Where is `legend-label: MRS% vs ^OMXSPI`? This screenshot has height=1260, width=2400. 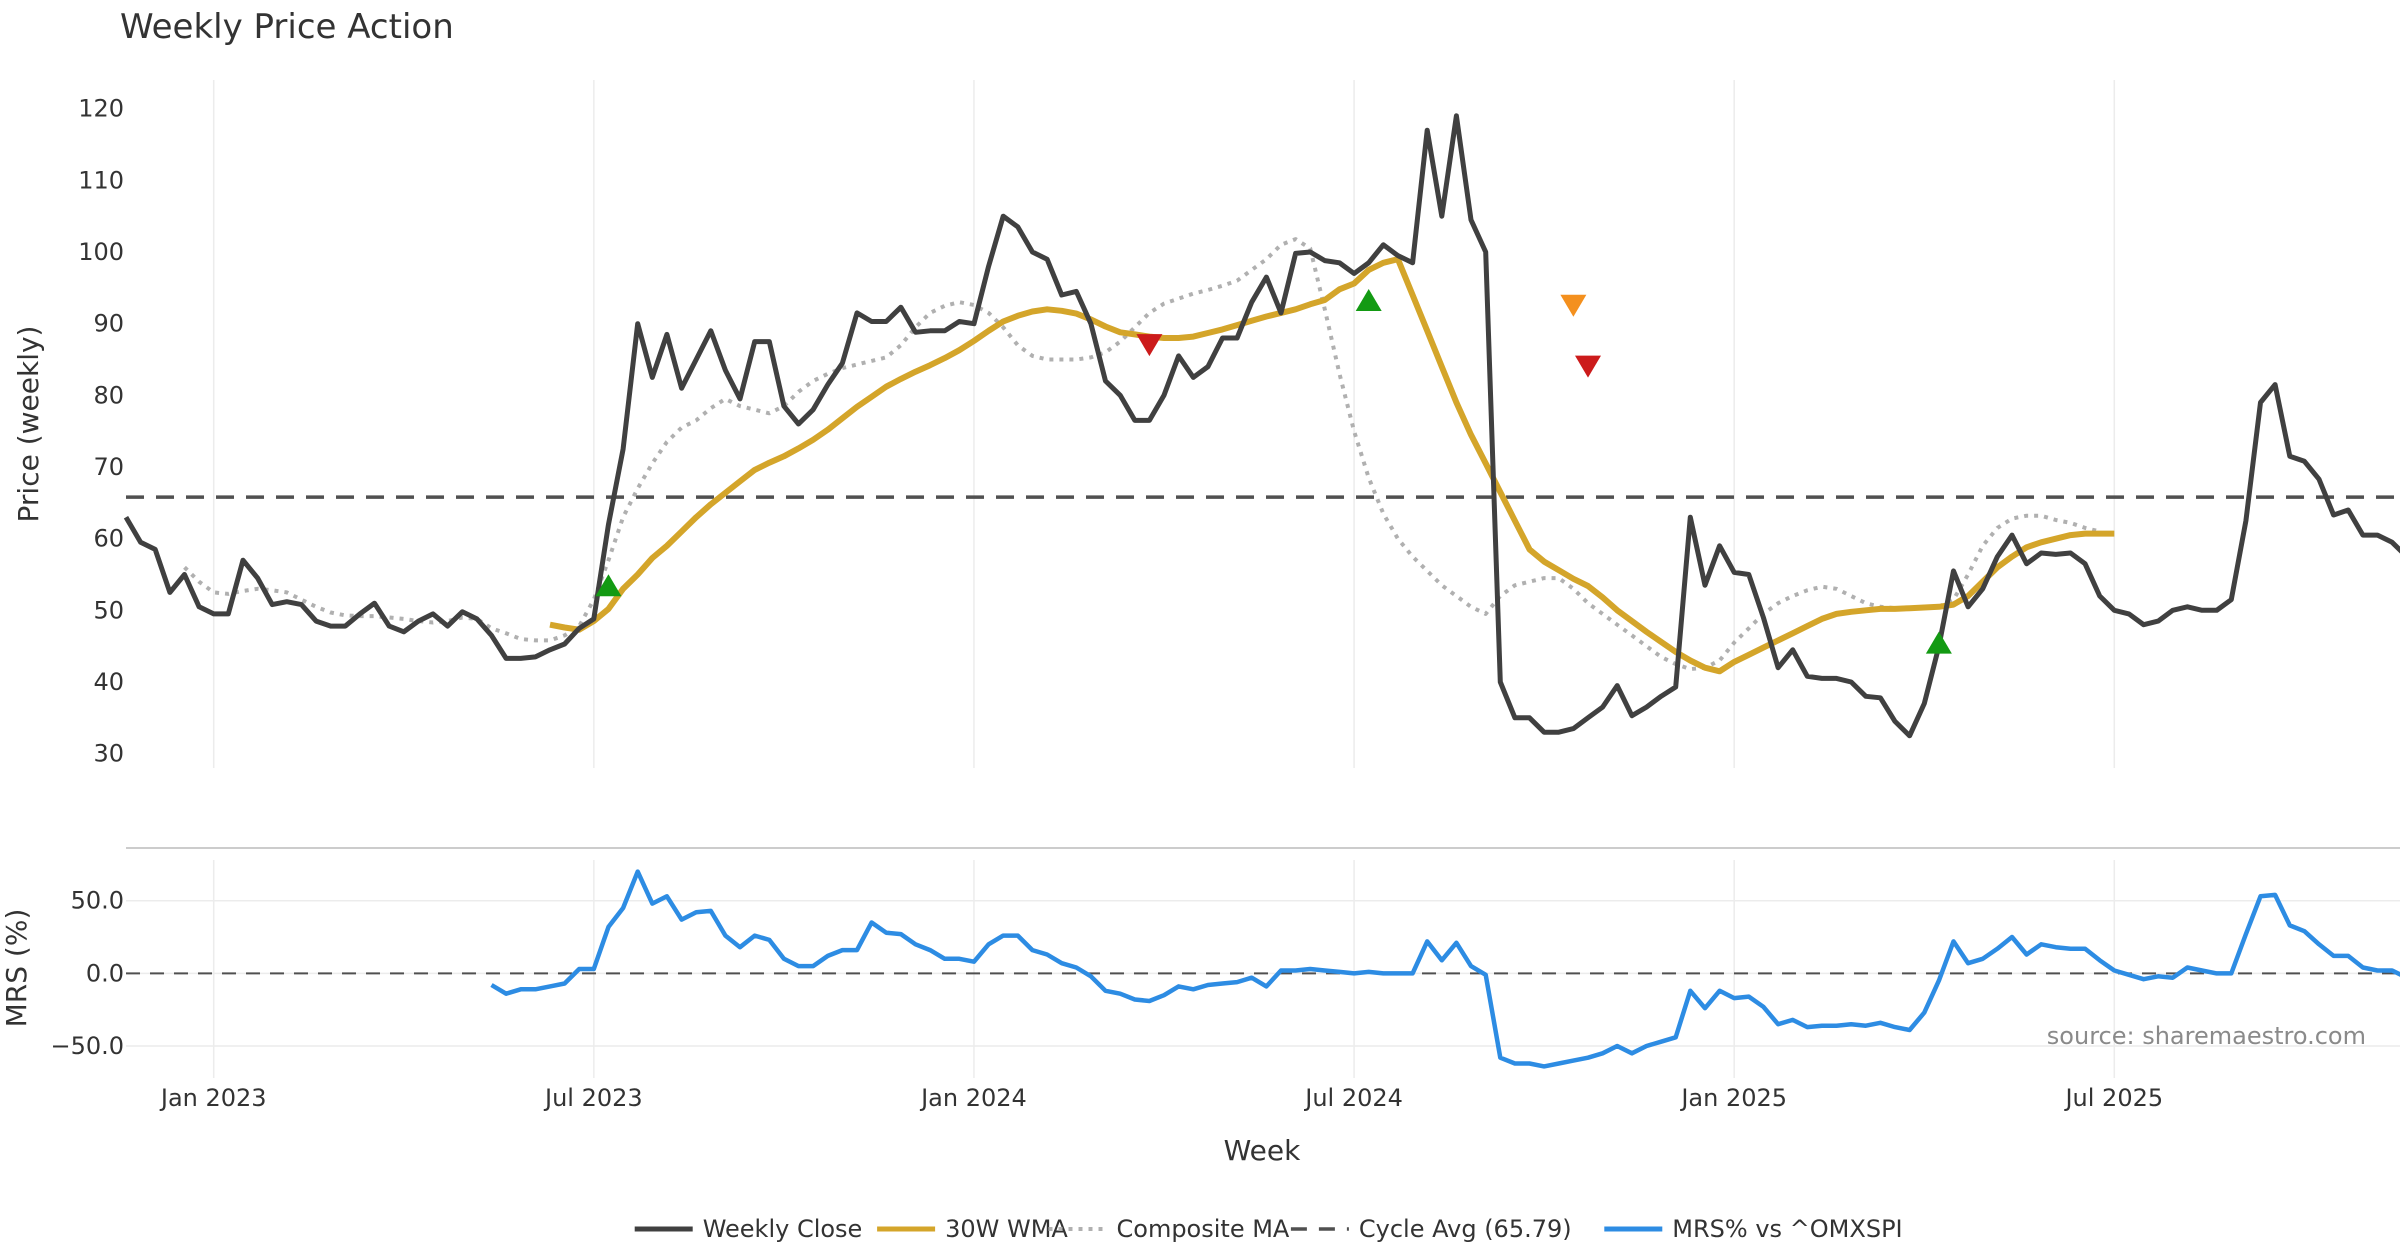 legend-label: MRS% vs ^OMXSPI is located at coordinates (1787, 1229).